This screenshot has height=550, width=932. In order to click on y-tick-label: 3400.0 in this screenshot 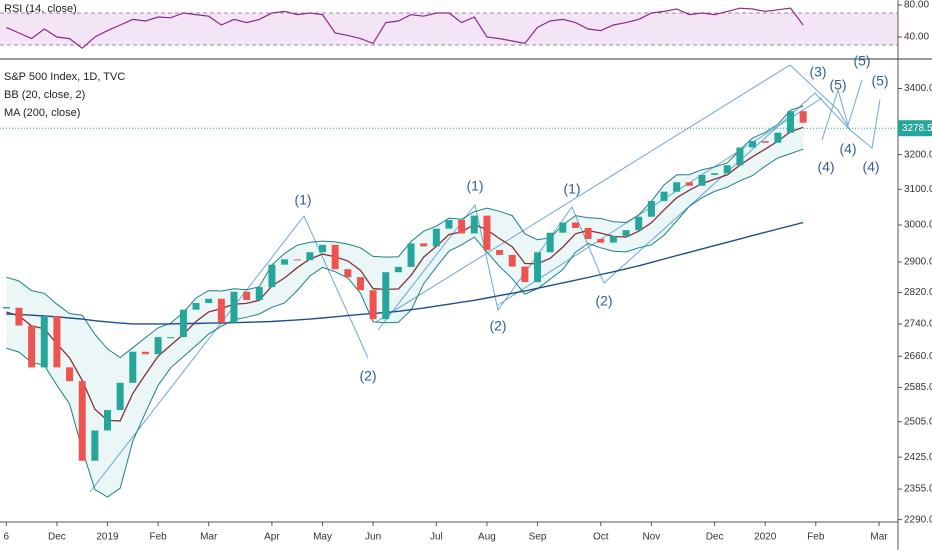, I will do `click(918, 88)`.